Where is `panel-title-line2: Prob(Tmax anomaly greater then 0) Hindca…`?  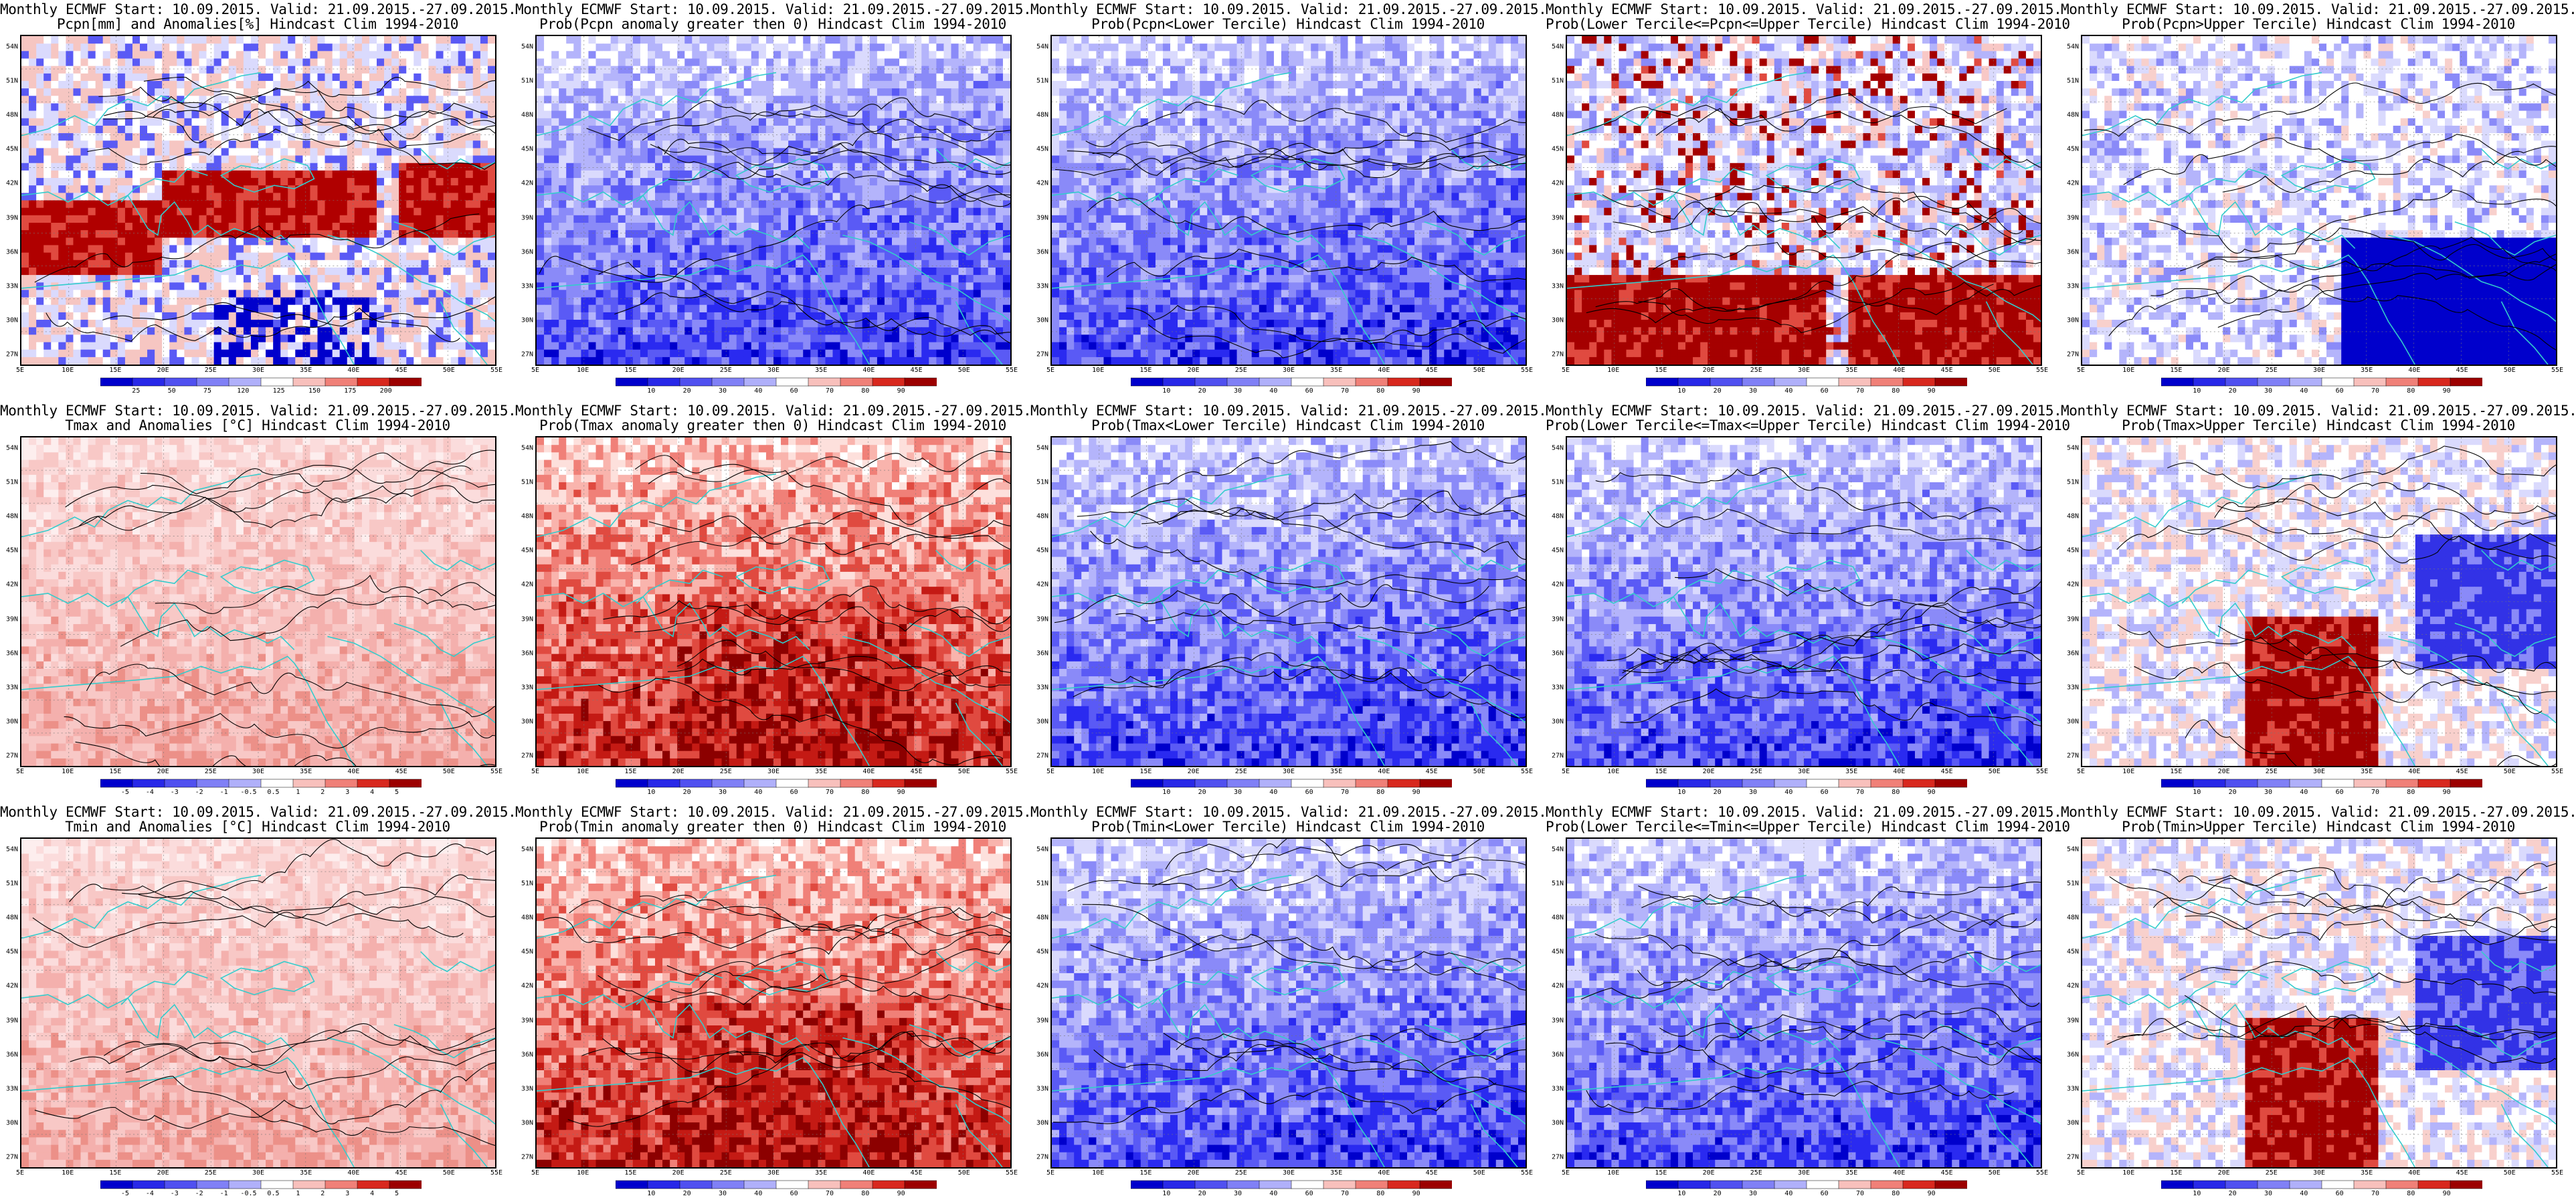 panel-title-line2: Prob(Tmax anomaly greater then 0) Hindca… is located at coordinates (773, 425).